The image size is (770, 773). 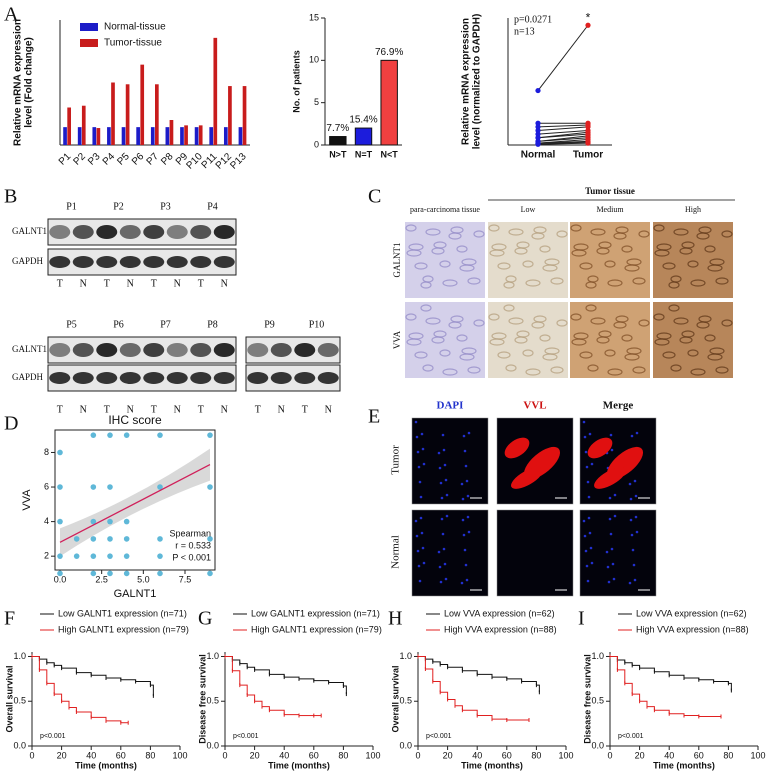 What do you see at coordinates (212, 324) in the screenshot?
I see `sample-label: P8` at bounding box center [212, 324].